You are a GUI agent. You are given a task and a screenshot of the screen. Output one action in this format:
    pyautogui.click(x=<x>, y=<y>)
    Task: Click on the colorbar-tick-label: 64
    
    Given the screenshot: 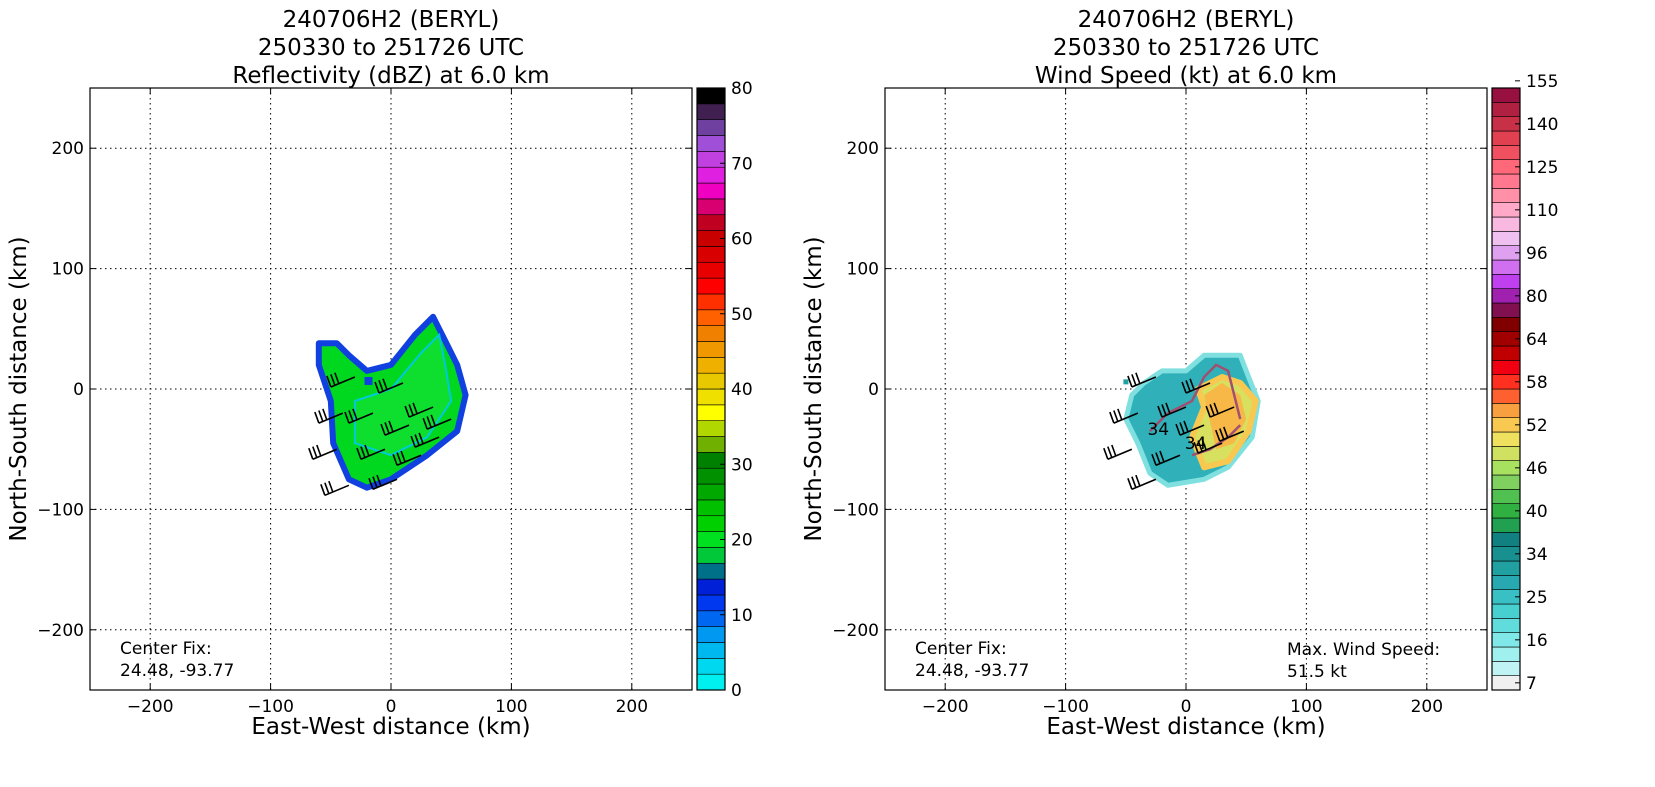 What is the action you would take?
    pyautogui.click(x=1537, y=340)
    